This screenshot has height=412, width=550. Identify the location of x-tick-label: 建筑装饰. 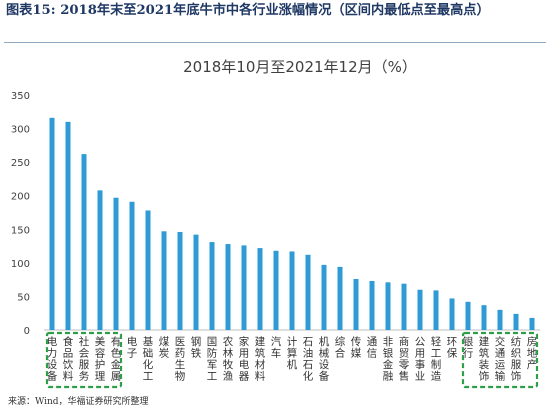
(484, 359).